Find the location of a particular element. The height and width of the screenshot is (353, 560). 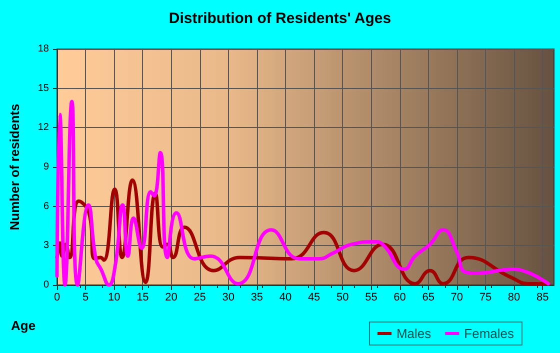

chart-title: Distribution of Residents' Ages is located at coordinates (280, 18).